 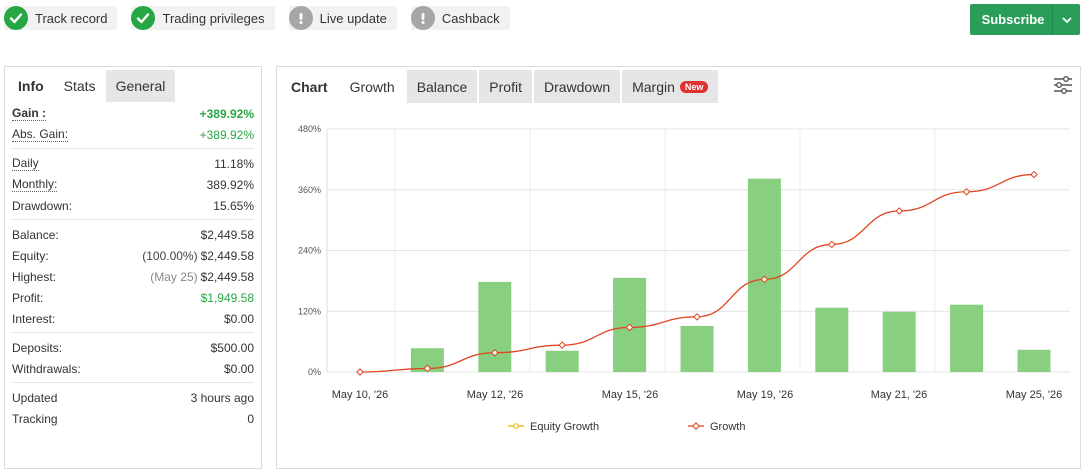 I want to click on interest-row: Interest: $0.00, so click(x=133, y=318).